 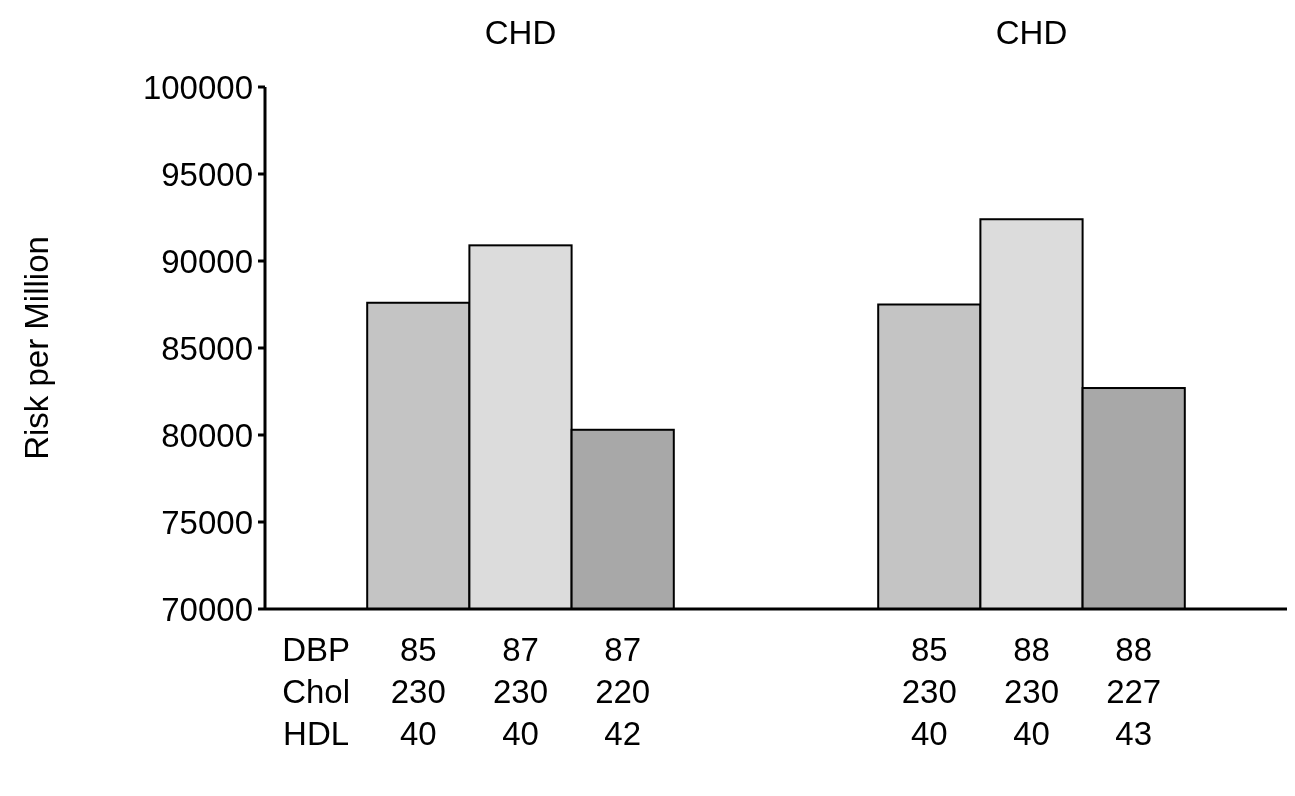 I want to click on y-tick-label: 90000, so click(x=207, y=261).